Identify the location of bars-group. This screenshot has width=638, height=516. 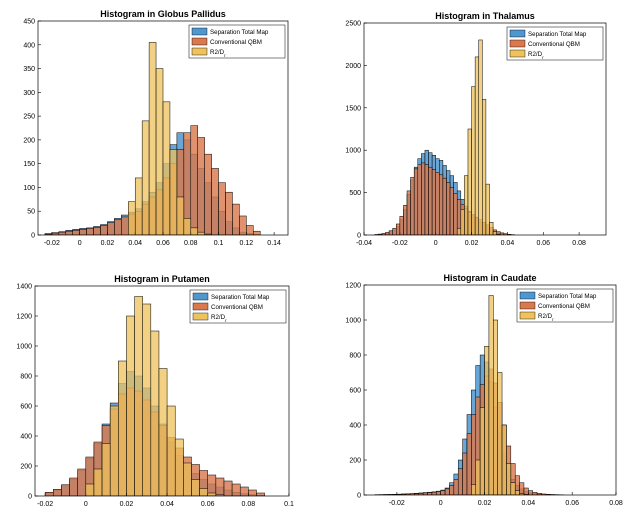
(469, 395).